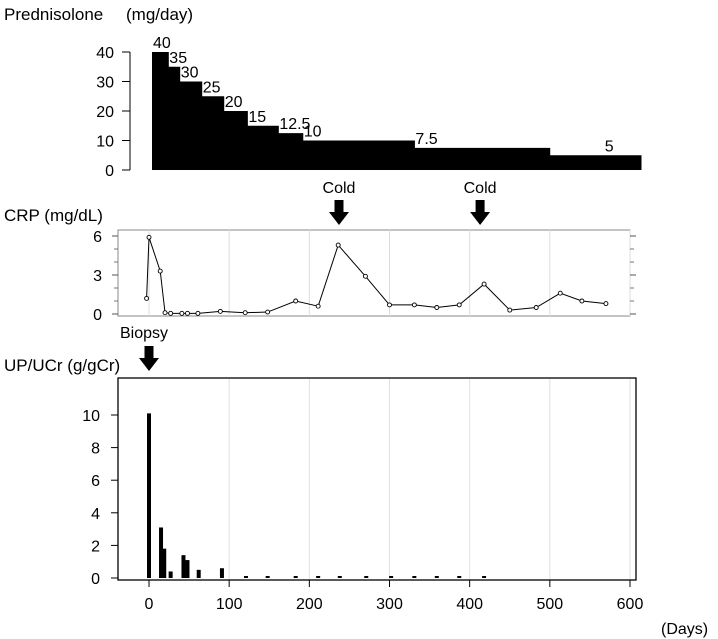 This screenshot has height=639, width=718. I want to click on x-axis-label: (Days), so click(684, 629).